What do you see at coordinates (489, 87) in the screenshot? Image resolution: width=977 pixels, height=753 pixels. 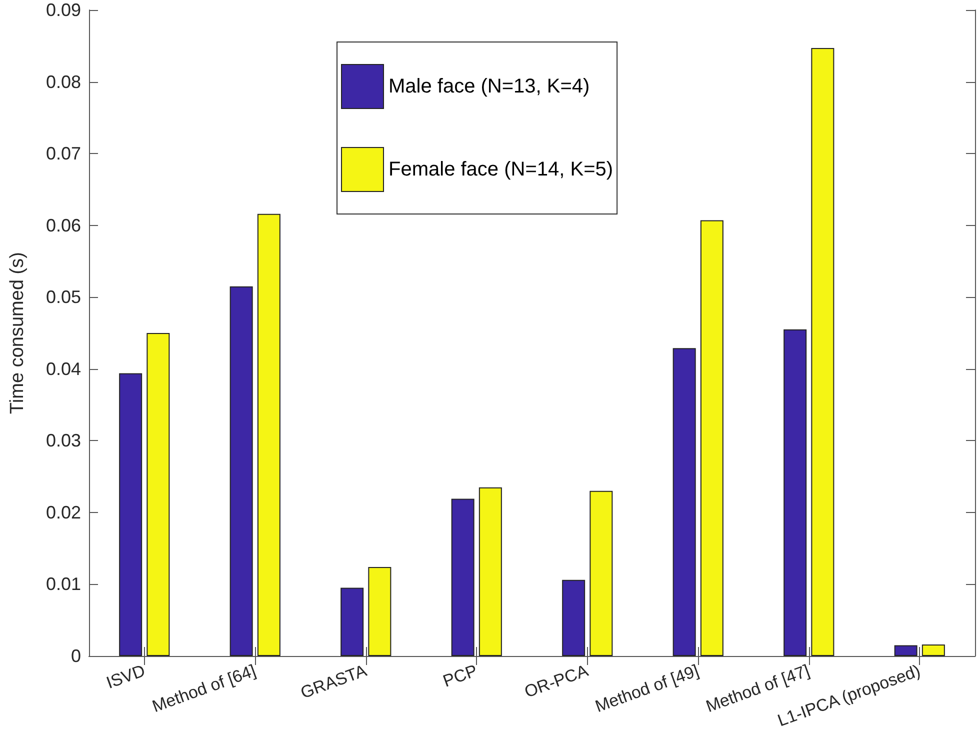 I see `legend-label: Male face (N=13, K=4)` at bounding box center [489, 87].